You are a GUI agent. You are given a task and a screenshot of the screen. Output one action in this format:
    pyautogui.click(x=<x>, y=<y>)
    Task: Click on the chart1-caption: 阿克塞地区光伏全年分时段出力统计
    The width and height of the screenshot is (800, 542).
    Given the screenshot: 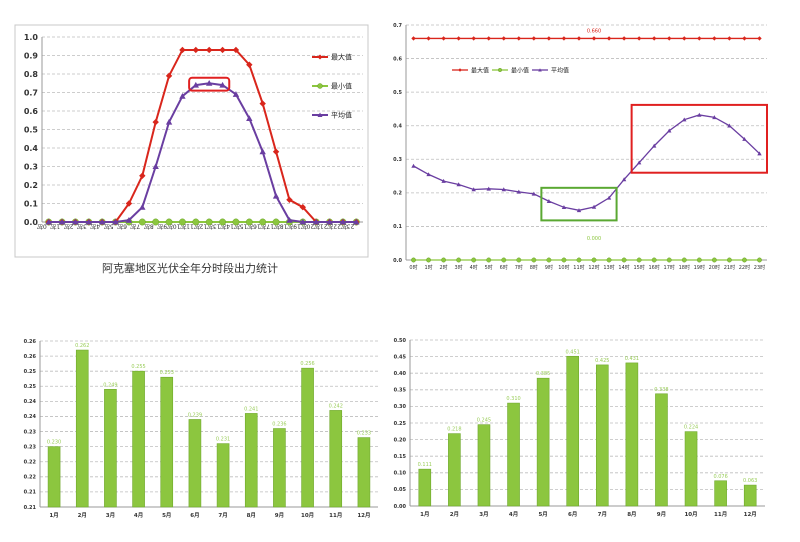 What is the action you would take?
    pyautogui.click(x=190, y=268)
    